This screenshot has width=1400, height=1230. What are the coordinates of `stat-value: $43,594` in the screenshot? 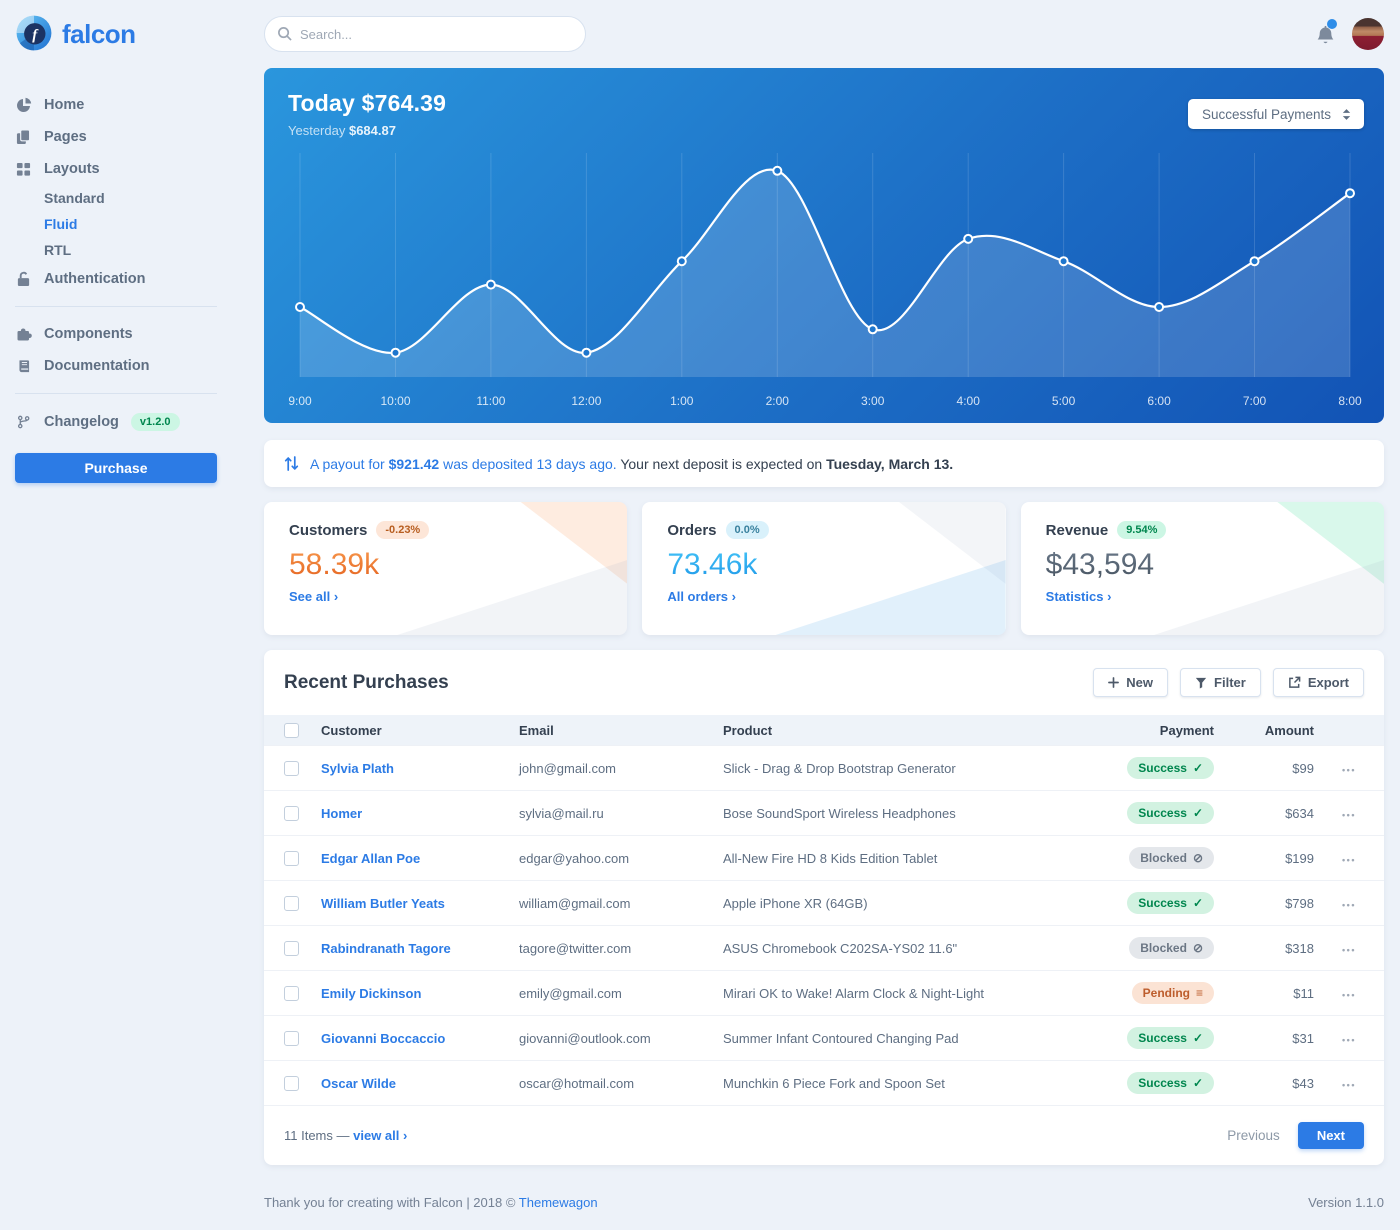 It's located at (1100, 565).